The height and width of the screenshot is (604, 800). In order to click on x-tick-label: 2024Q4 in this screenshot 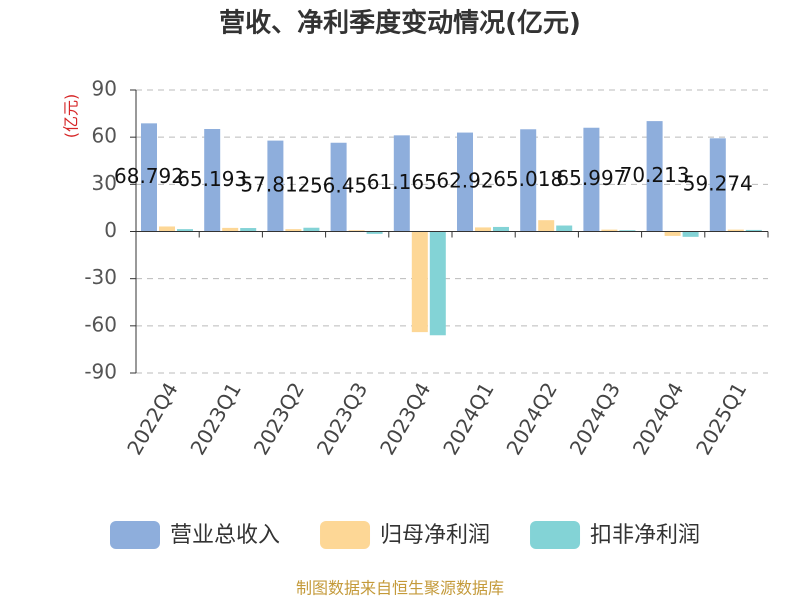, I will do `click(658, 418)`.